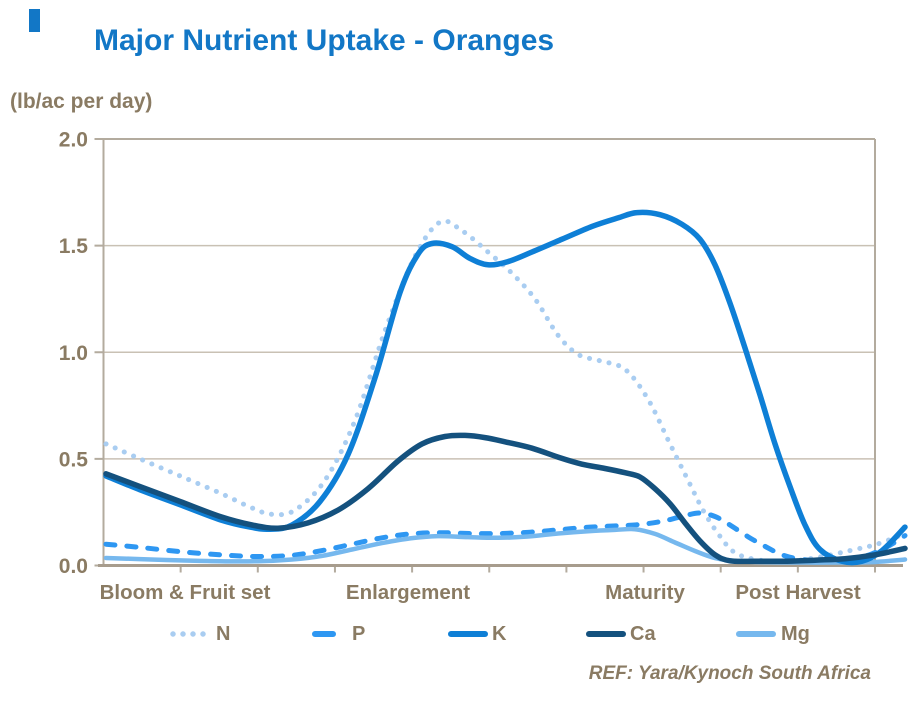 Image resolution: width=913 pixels, height=707 pixels. Describe the element at coordinates (73, 140) in the screenshot. I see `y-tick-label: 2.0` at that location.